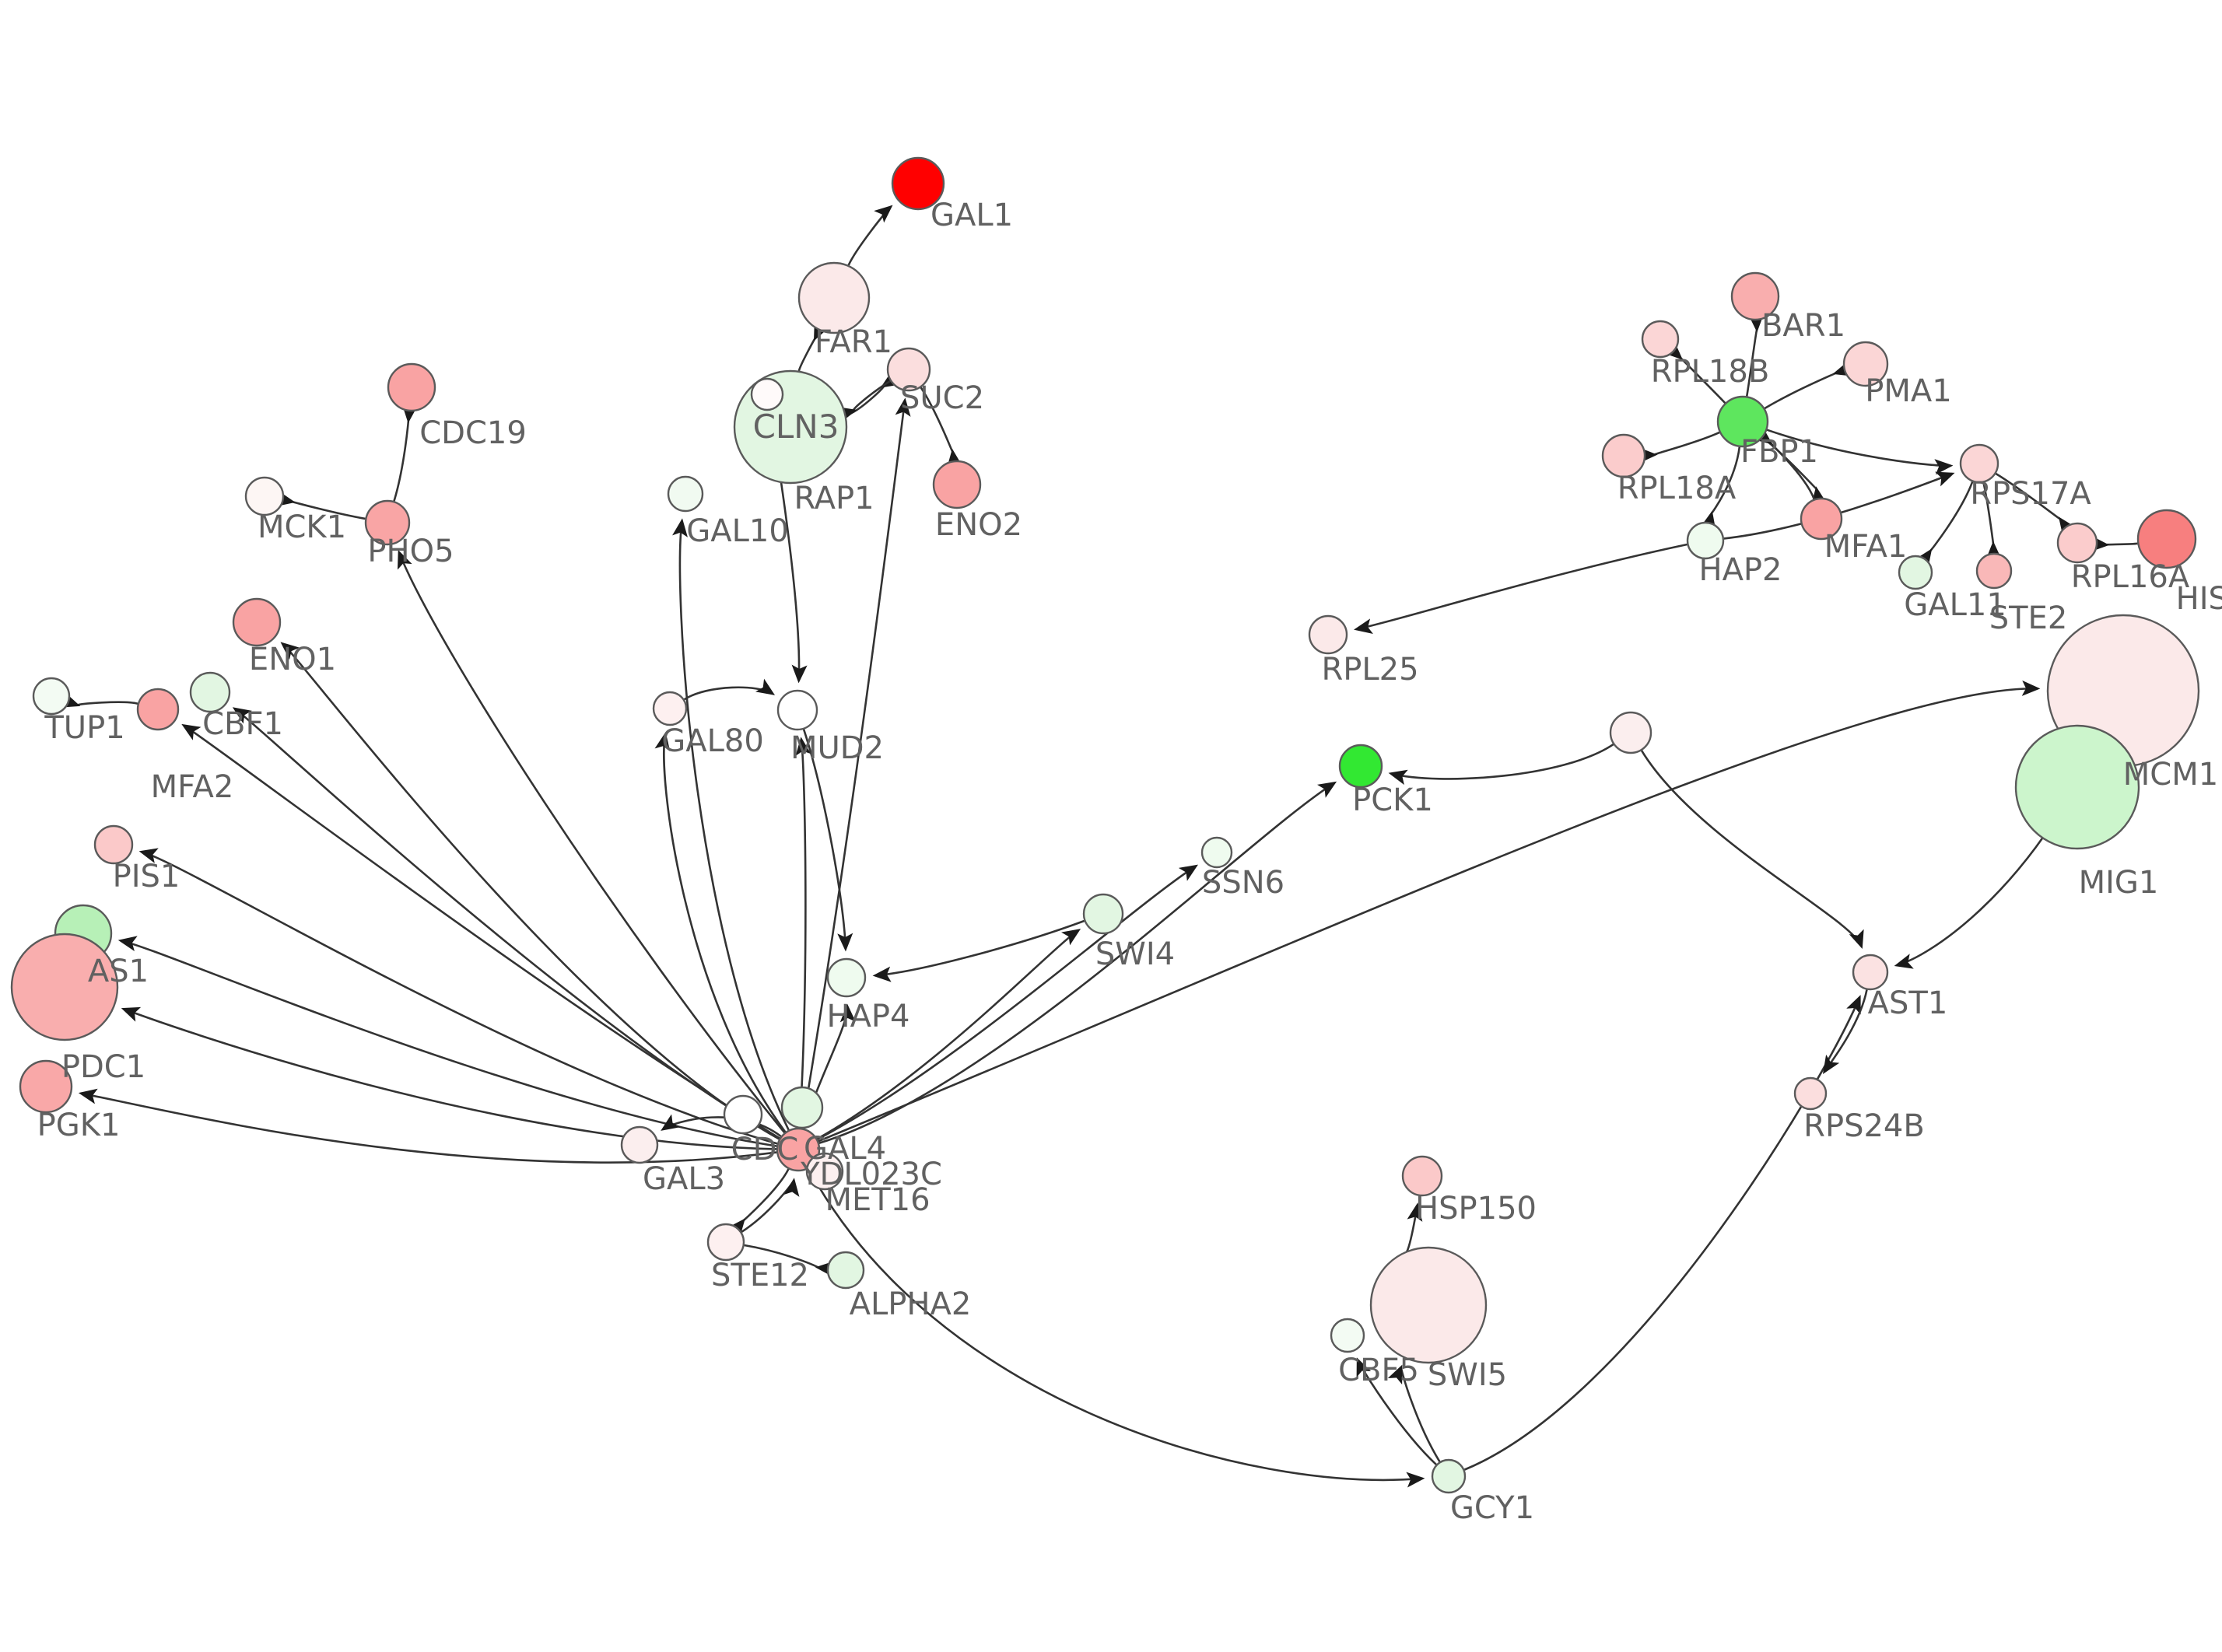  What do you see at coordinates (877, 1200) in the screenshot?
I see `node-label-met16_node: MET16` at bounding box center [877, 1200].